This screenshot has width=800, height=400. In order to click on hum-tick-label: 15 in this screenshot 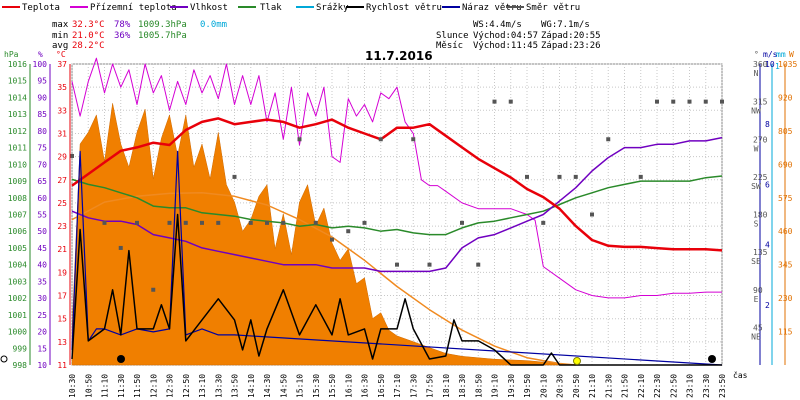, I will do `click(42, 348)`.